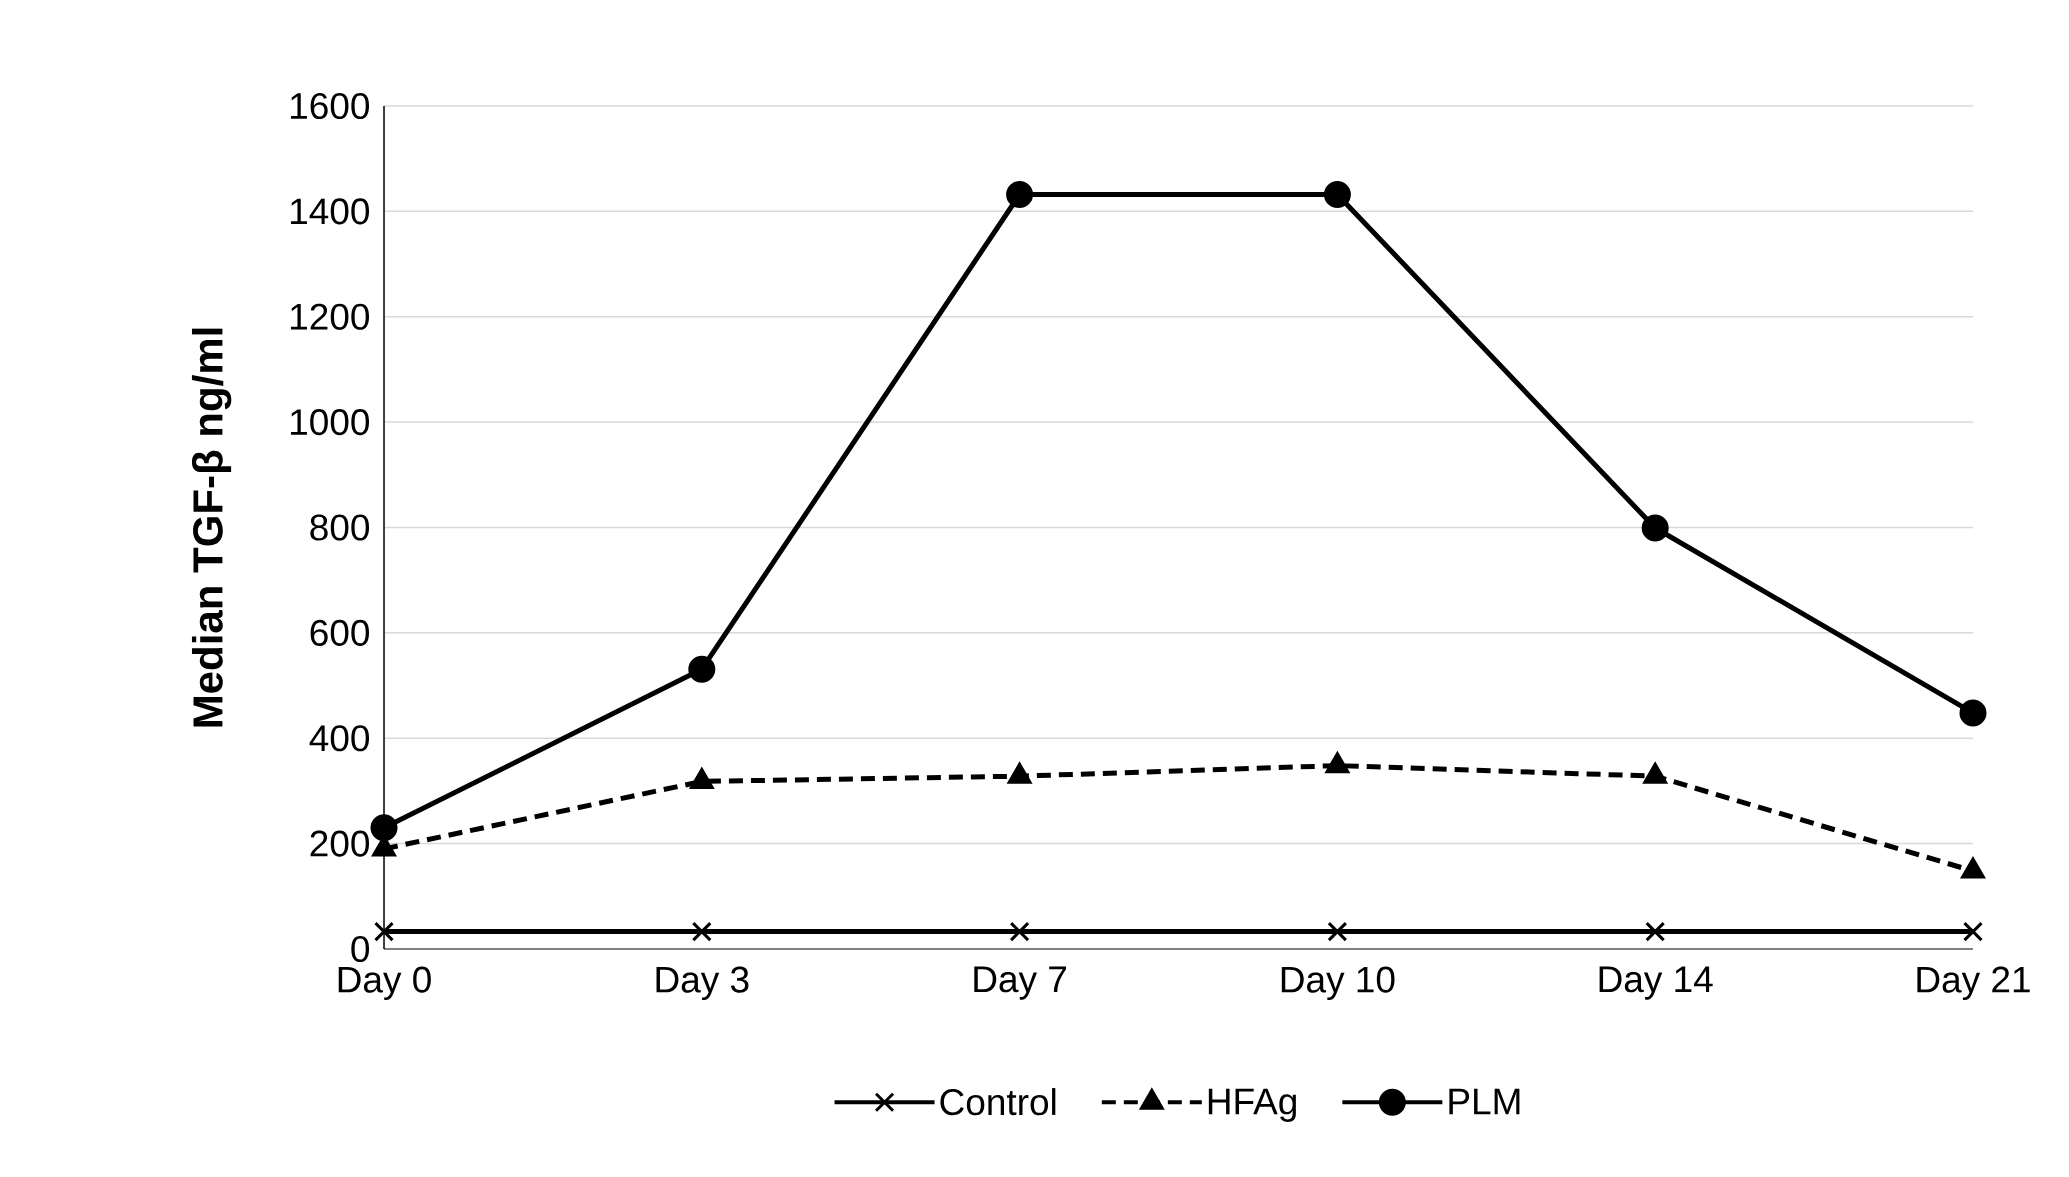  What do you see at coordinates (1338, 983) in the screenshot?
I see `x-tick-label: Day 10` at bounding box center [1338, 983].